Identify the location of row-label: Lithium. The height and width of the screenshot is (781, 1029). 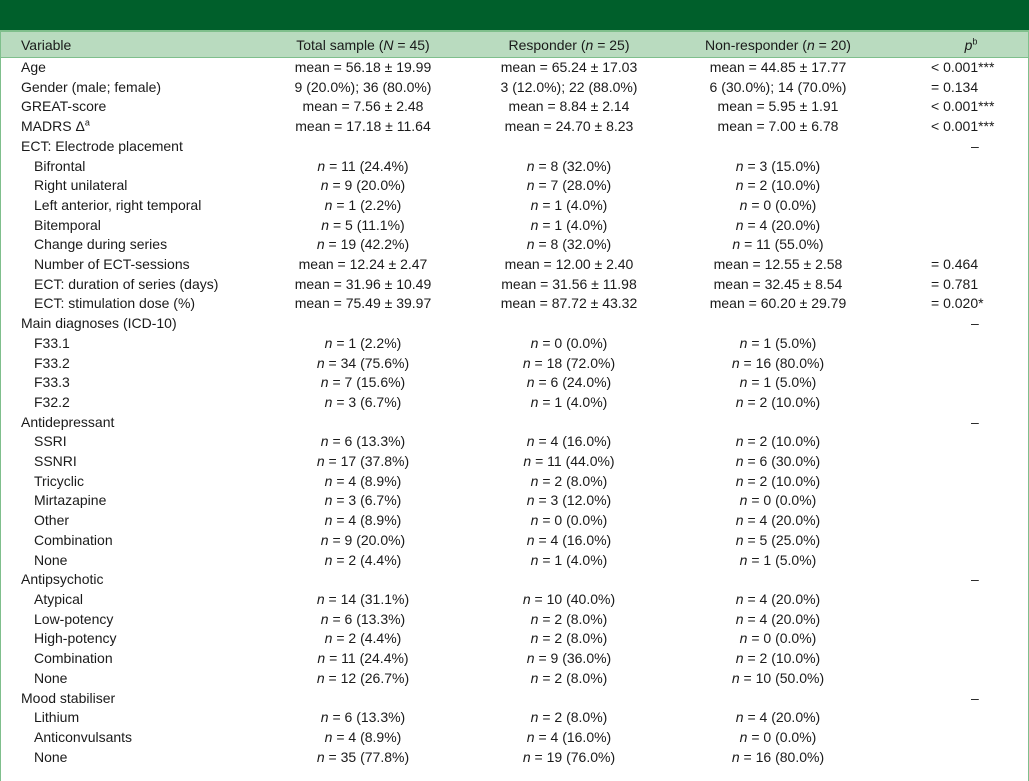
(132, 718).